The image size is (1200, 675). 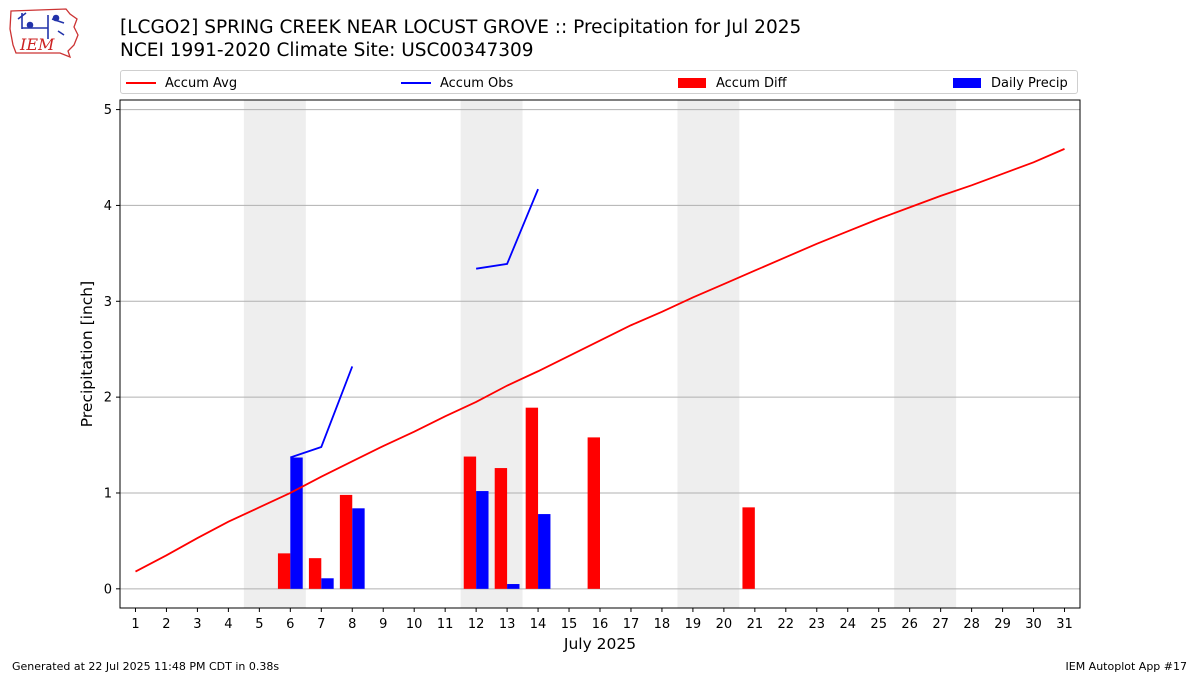 I want to click on x-tick-label: 30, so click(x=1033, y=624).